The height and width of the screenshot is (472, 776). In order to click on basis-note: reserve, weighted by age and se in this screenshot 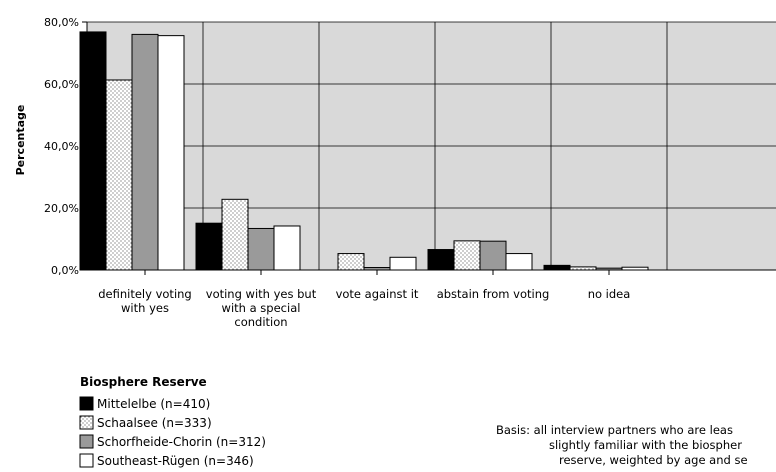, I will do `click(653, 460)`.